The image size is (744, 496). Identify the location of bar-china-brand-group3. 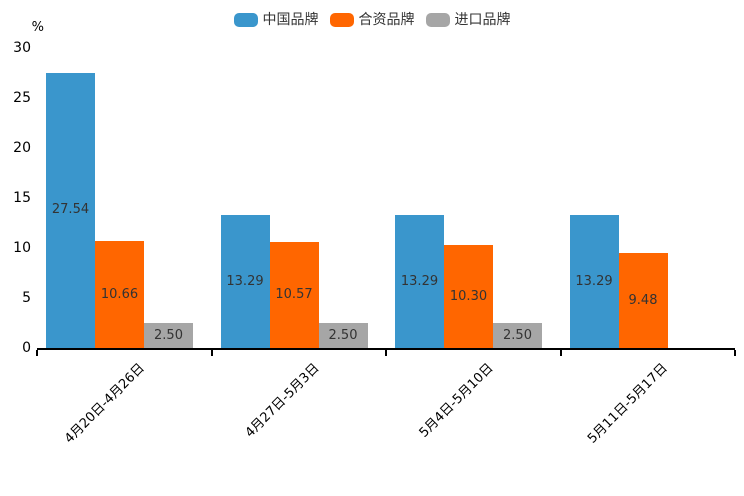
(419, 281).